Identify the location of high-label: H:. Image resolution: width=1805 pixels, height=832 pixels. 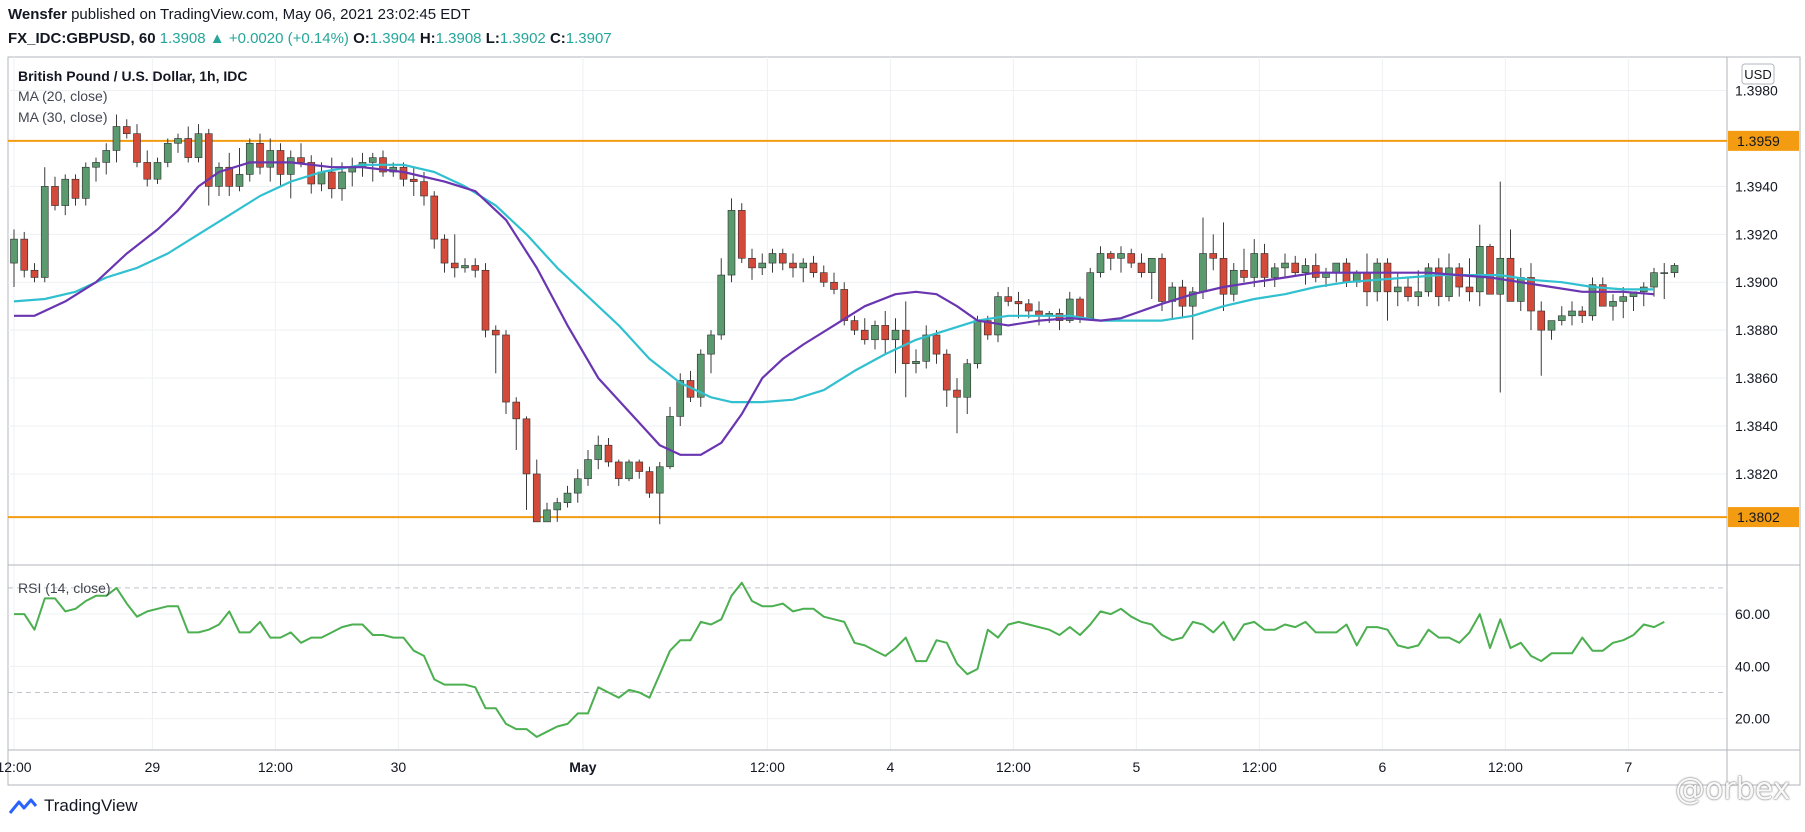
(427, 38).